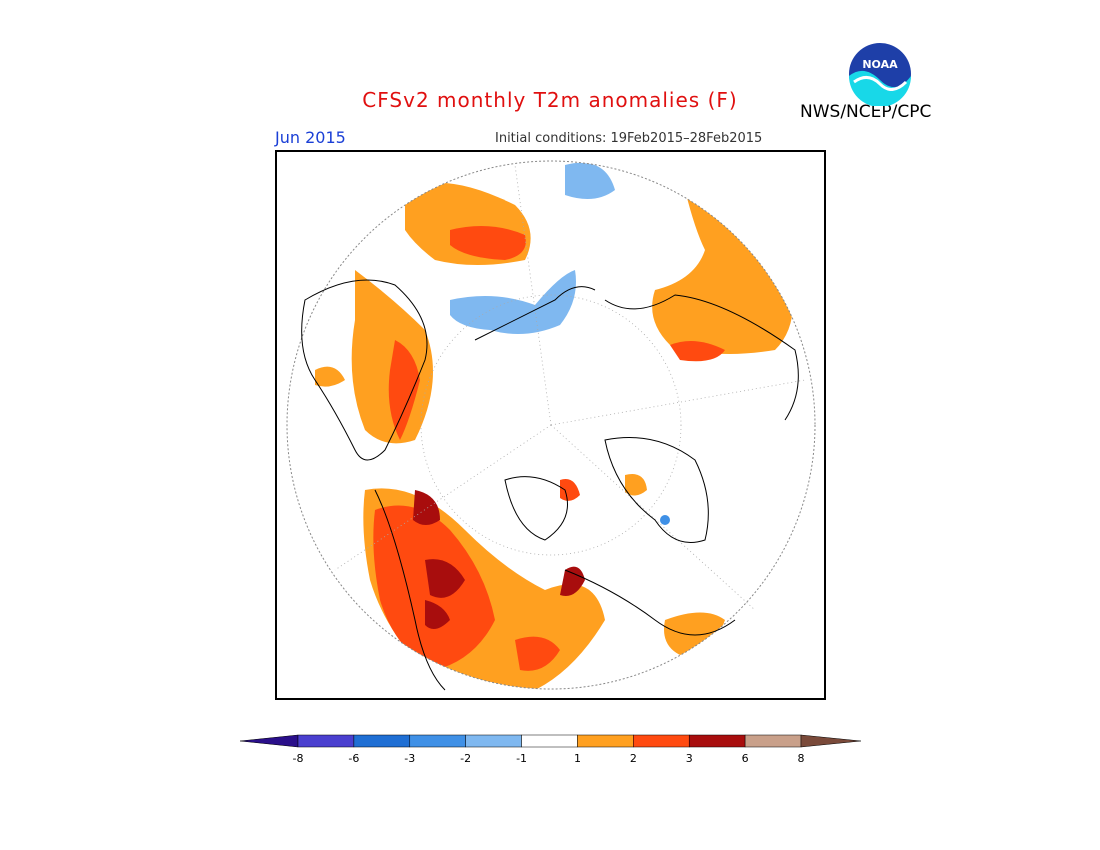  I want to click on colorbar-tick-label: -8, so click(298, 758).